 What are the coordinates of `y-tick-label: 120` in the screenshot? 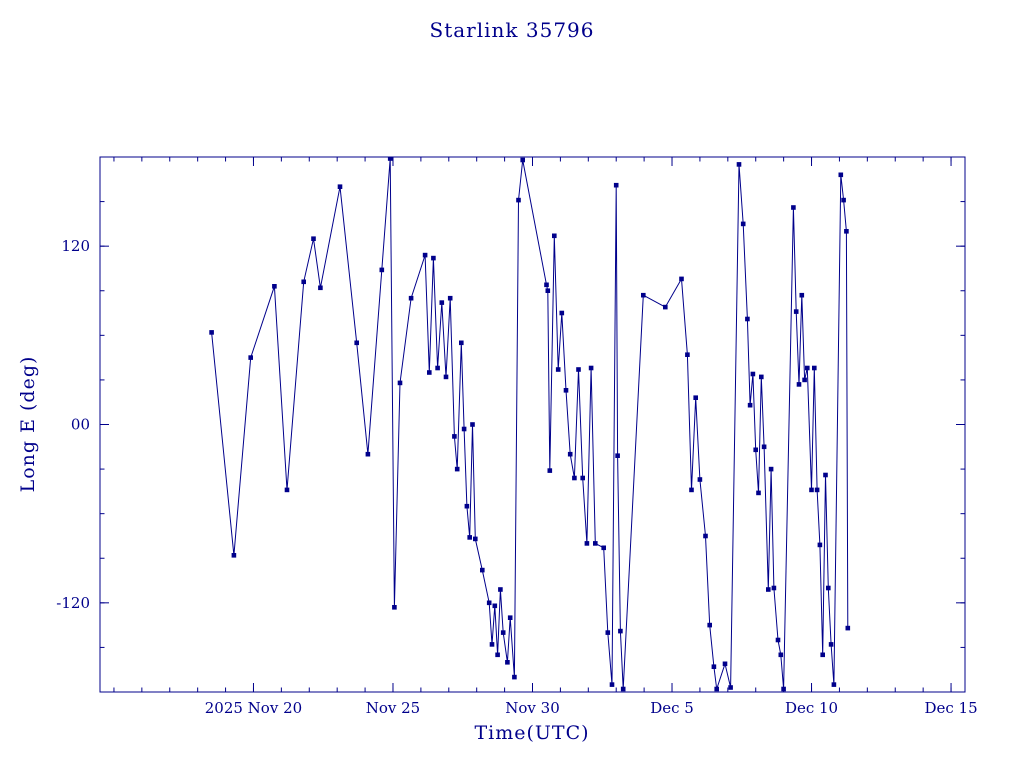 It's located at (75, 246).